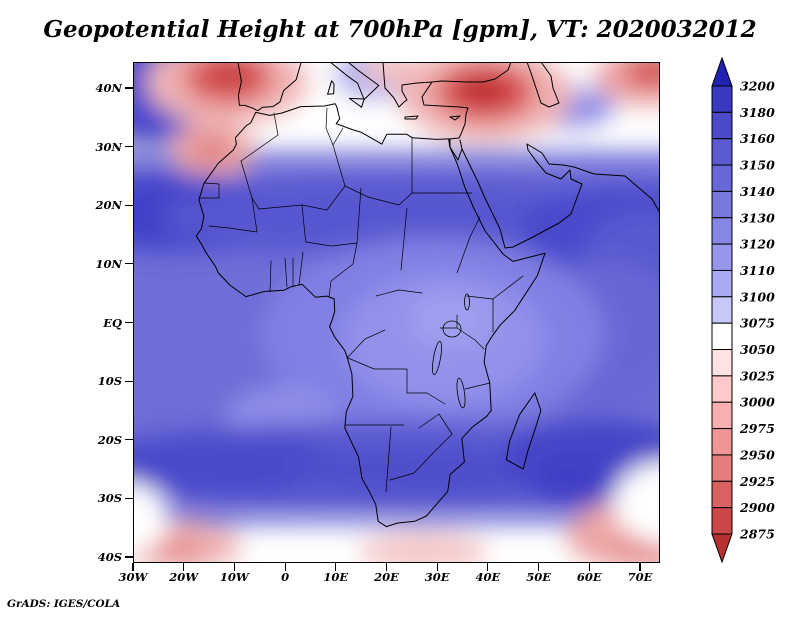  I want to click on colorbar-label-3140: 3140, so click(757, 191).